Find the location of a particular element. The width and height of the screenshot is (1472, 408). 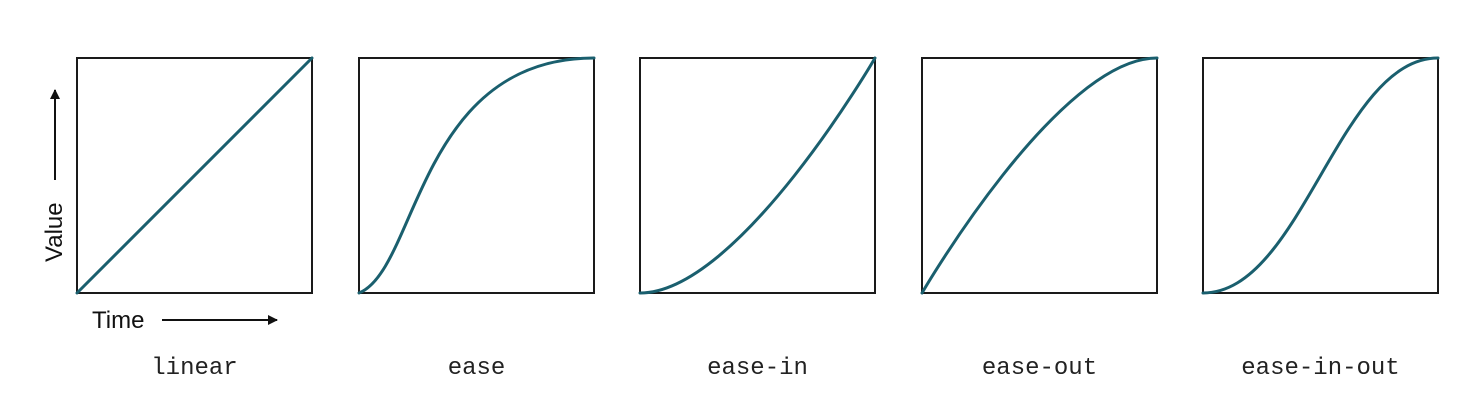

panel-ease-in: ease-in is located at coordinates (757, 219).